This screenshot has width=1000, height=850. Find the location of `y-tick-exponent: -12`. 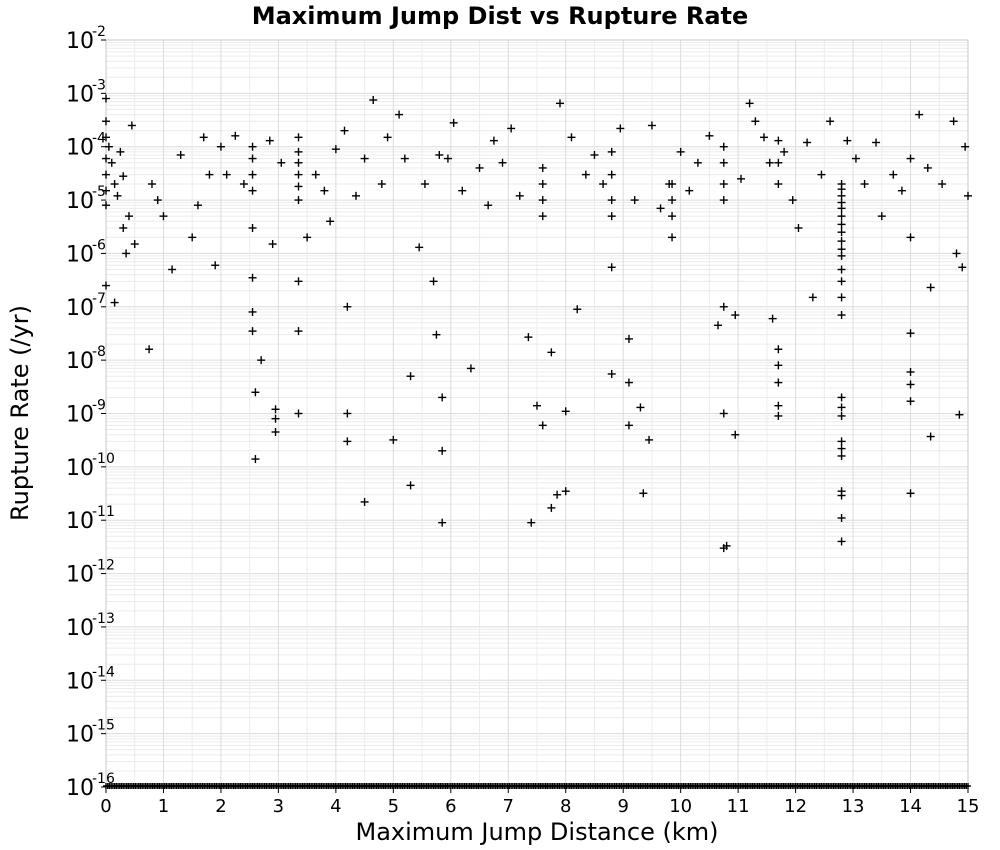

y-tick-exponent: -12 is located at coordinates (103, 566).